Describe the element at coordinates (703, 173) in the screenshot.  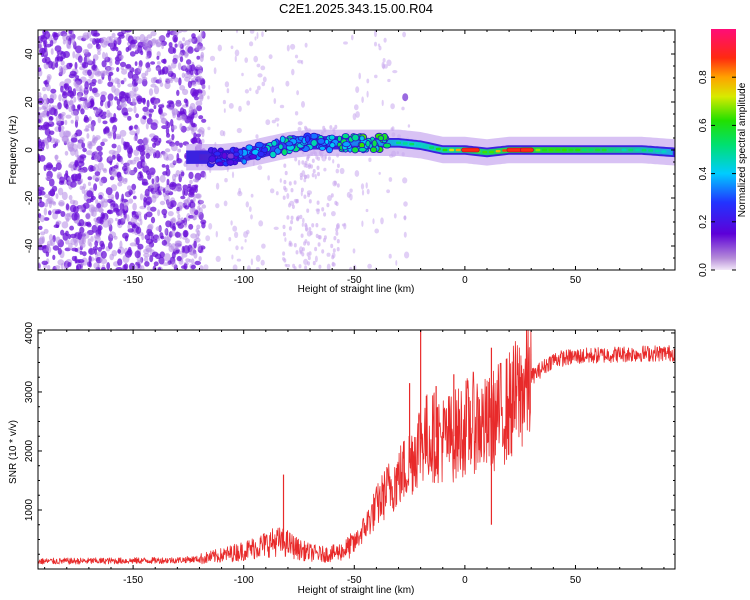
I see `colorbar-tick-label: 0.4` at that location.